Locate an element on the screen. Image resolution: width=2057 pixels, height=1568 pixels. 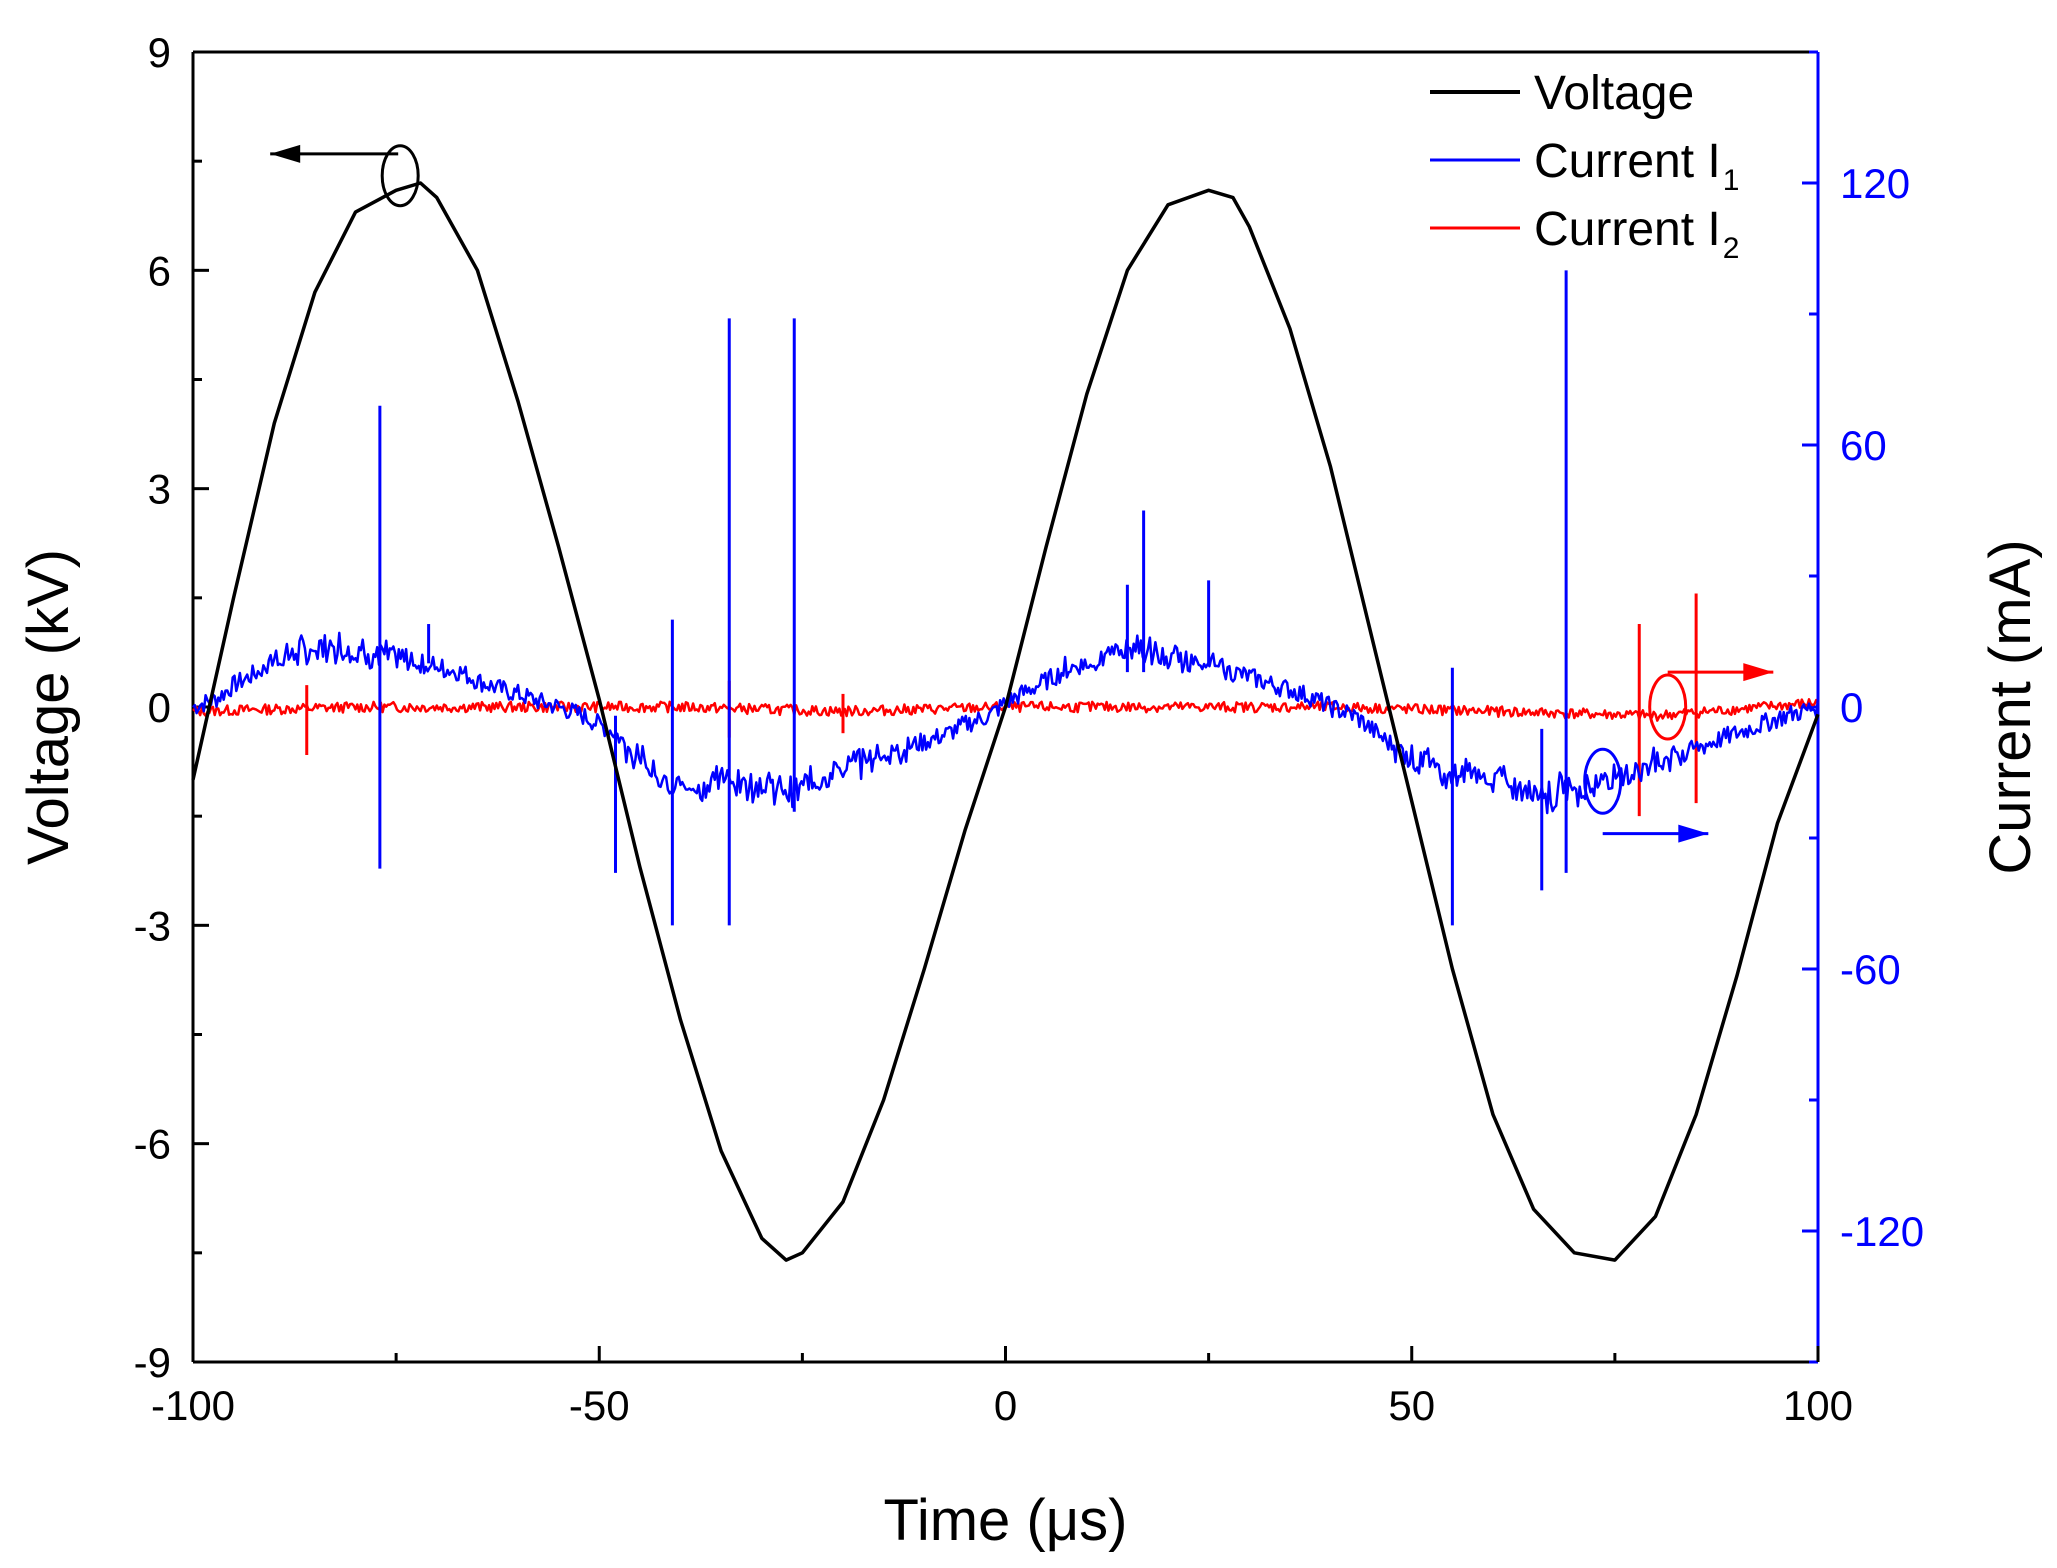
legend-subscript: 1 is located at coordinates (1731, 180).